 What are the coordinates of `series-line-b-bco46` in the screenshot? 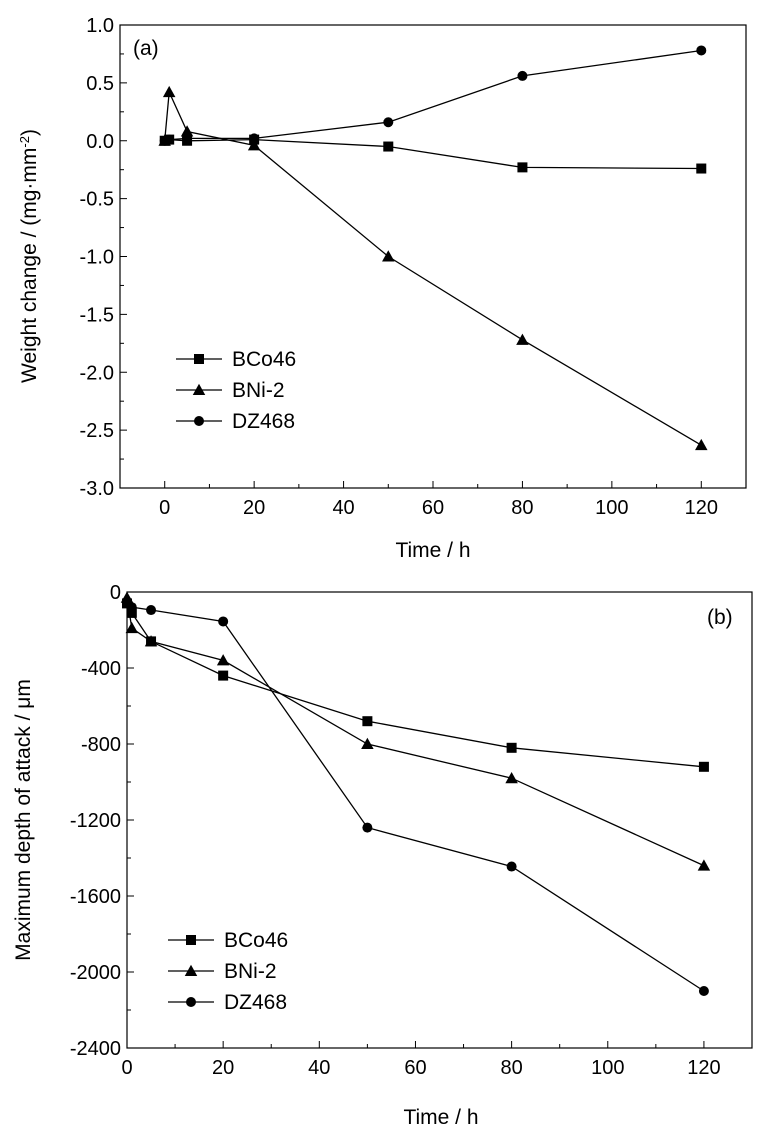 It's located at (415, 685).